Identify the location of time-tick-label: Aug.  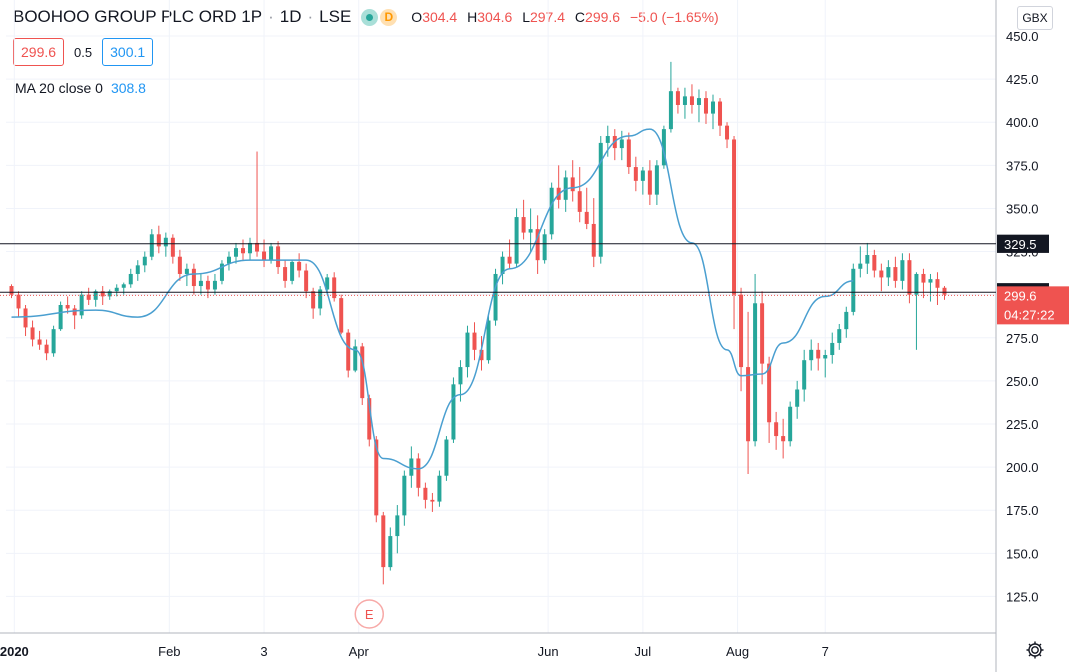
(737, 651).